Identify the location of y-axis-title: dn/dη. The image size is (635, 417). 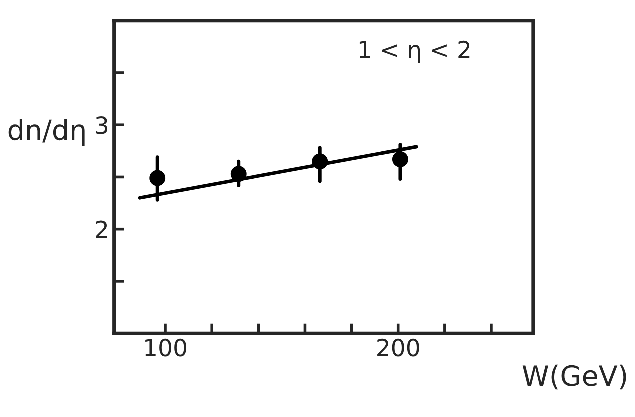
(46, 132).